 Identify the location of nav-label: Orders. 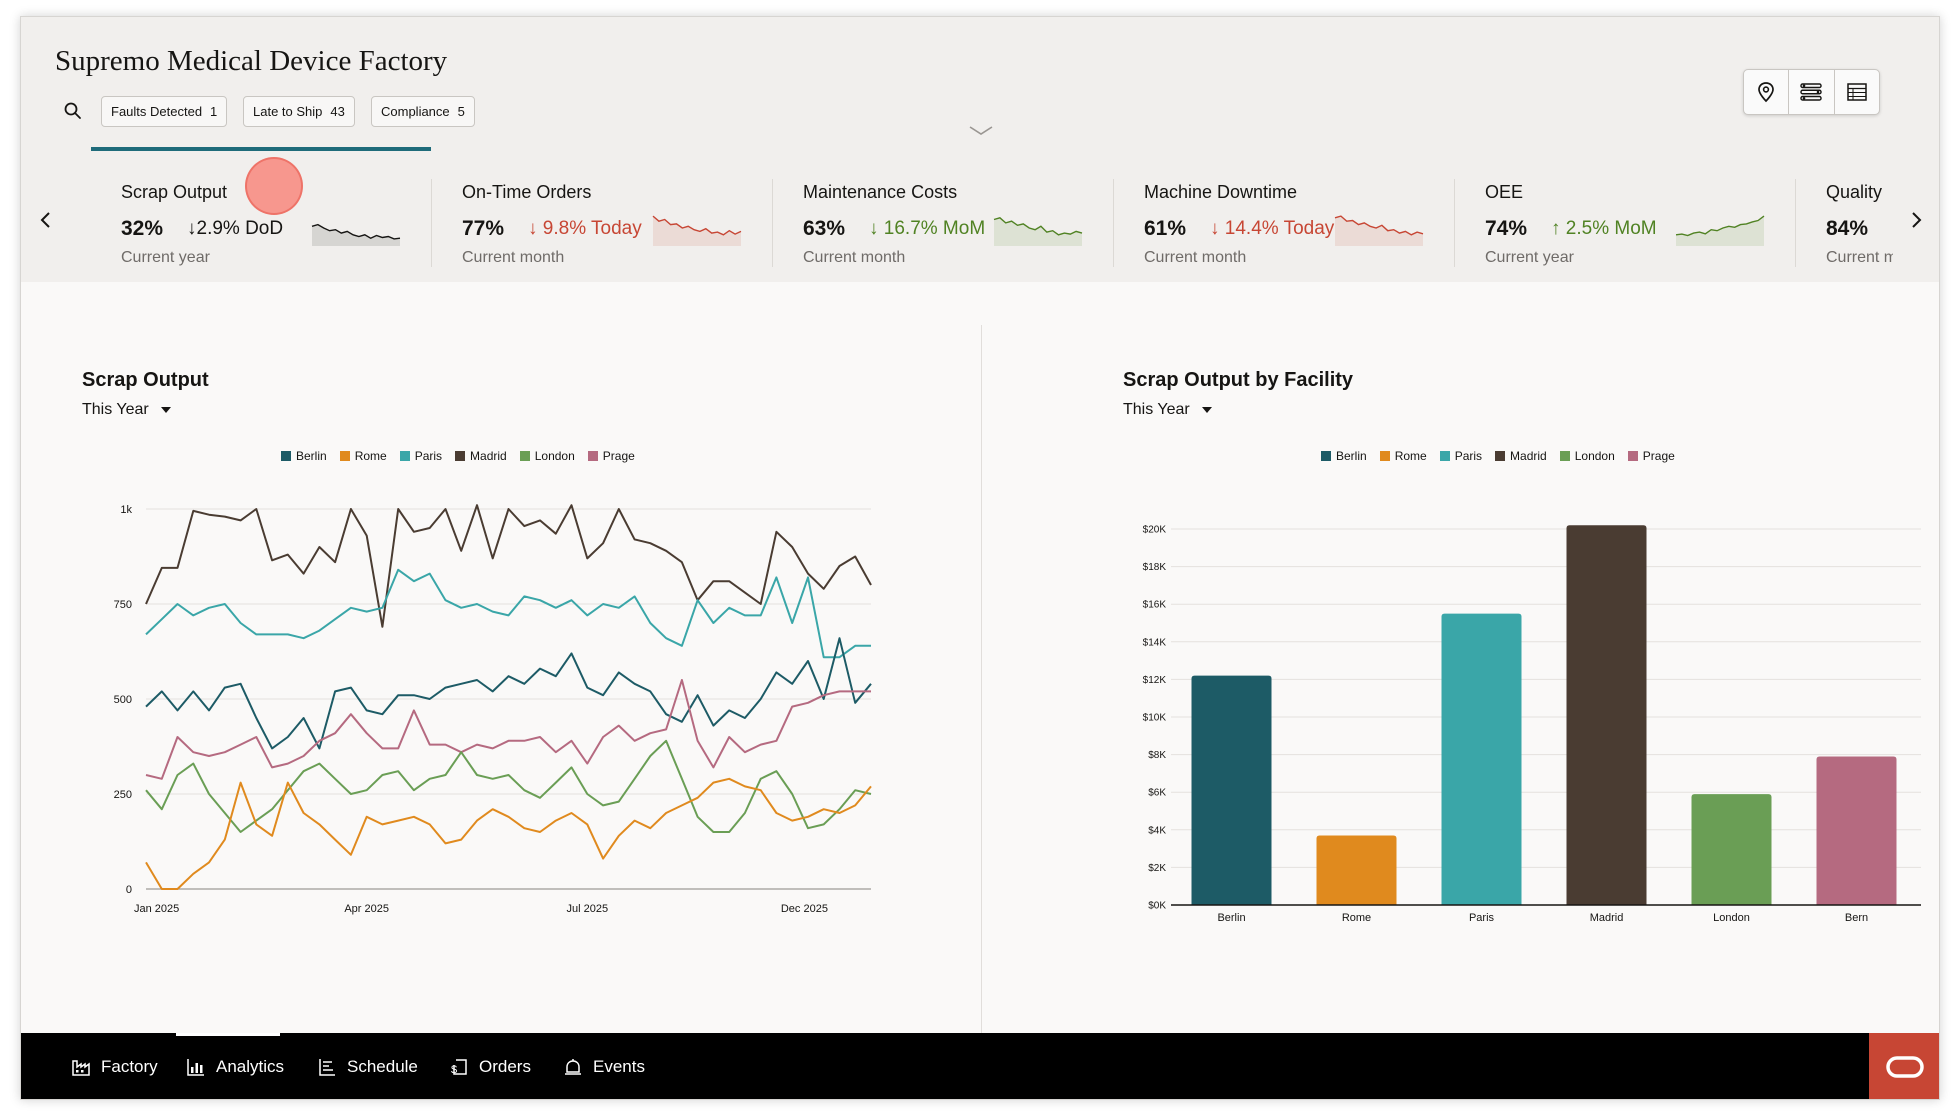
(505, 1066).